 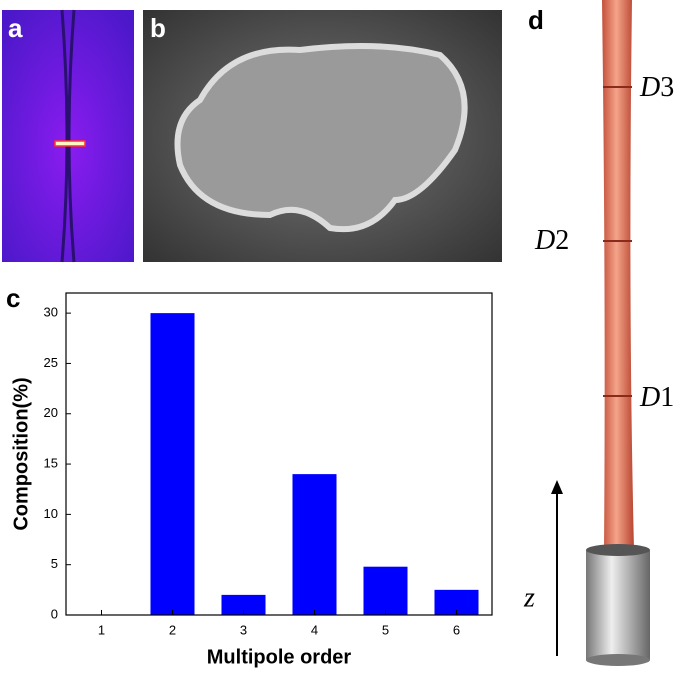 I want to click on y-tick-label: 0, so click(x=54, y=613).